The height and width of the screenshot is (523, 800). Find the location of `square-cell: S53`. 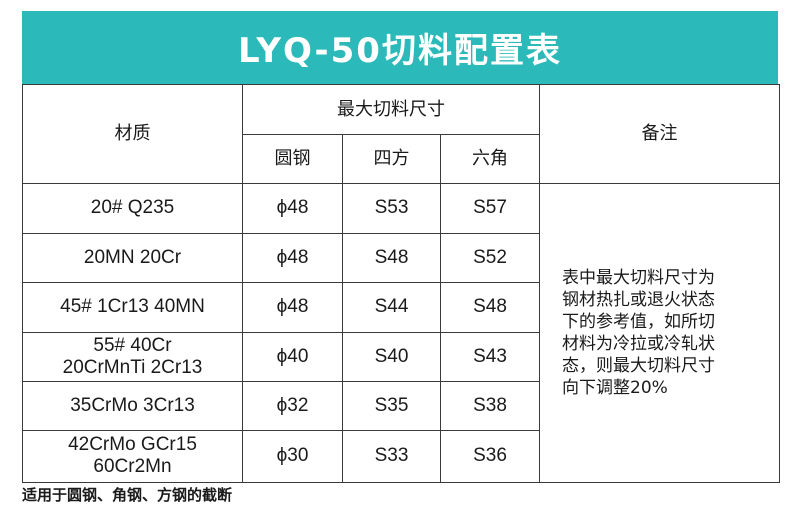

square-cell: S53 is located at coordinates (391, 208).